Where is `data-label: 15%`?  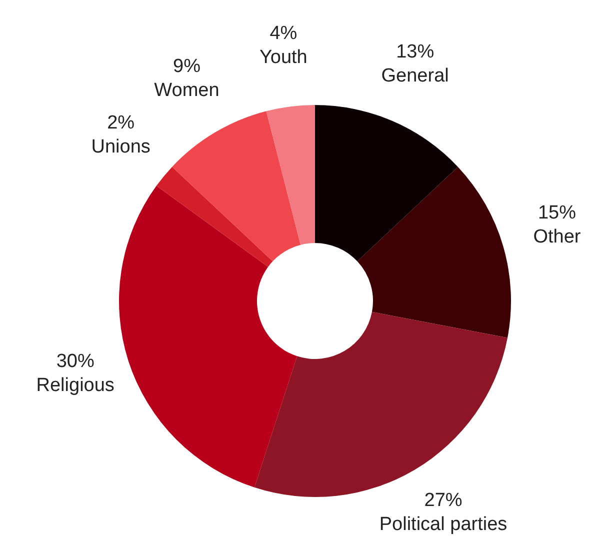
data-label: 15% is located at coordinates (557, 213).